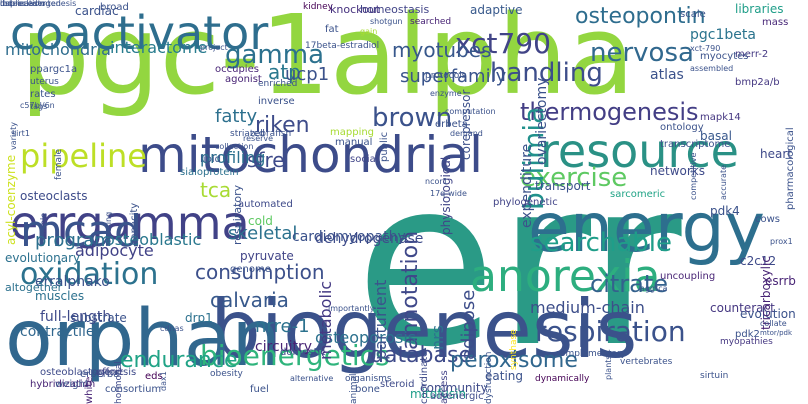 The height and width of the screenshot is (404, 808). What do you see at coordinates (54, 69) in the screenshot?
I see `cloud-word: ppargc1a` at bounding box center [54, 69].